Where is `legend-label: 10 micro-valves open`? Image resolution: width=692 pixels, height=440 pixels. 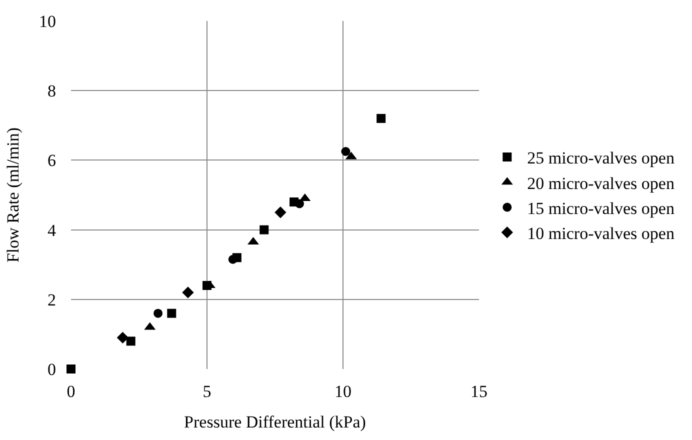
legend-label: 10 micro-valves open is located at coordinates (601, 233).